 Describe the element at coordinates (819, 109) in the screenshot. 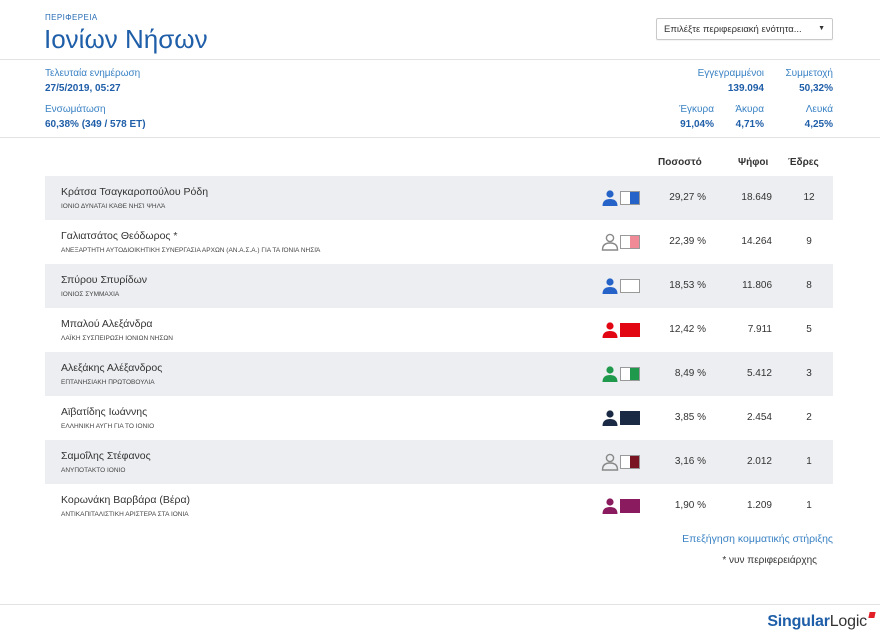

I see `blank-label: Λευκά` at that location.